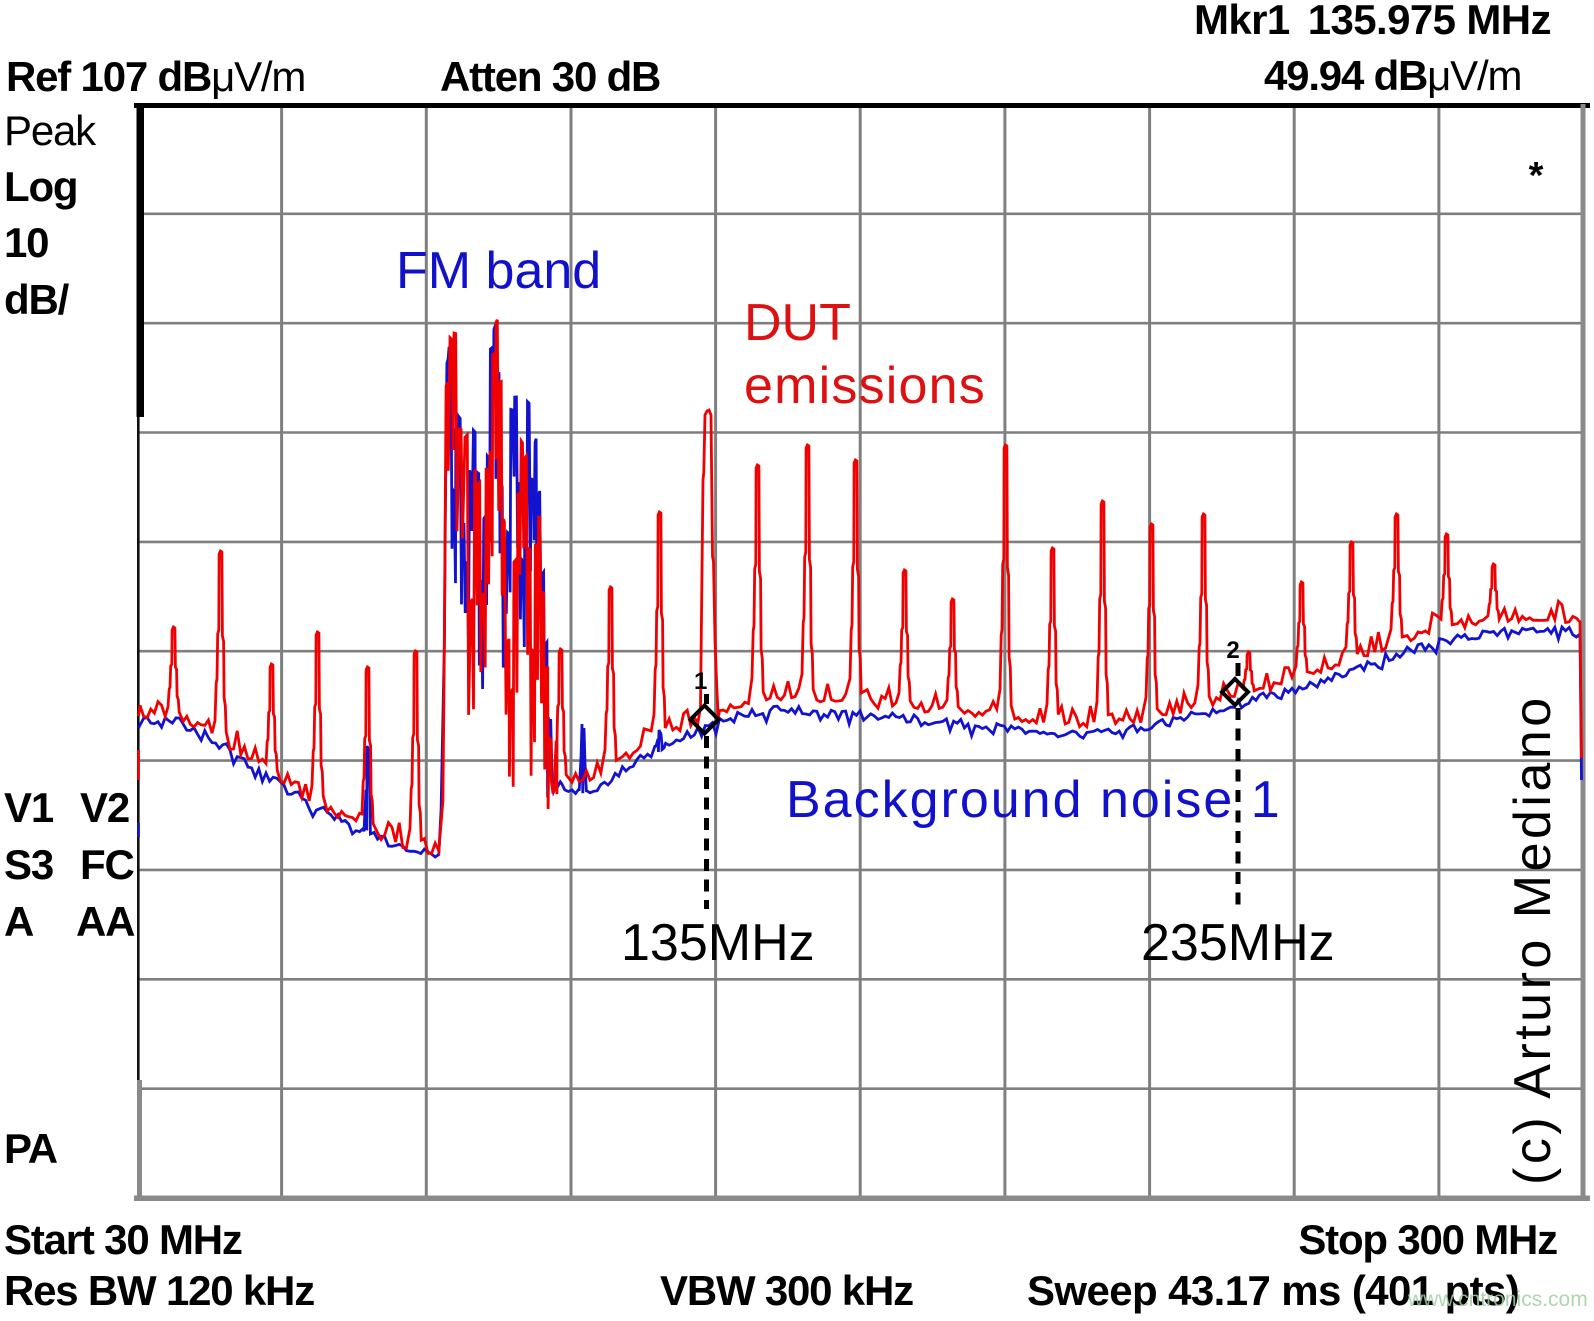 The image size is (1594, 1321). What do you see at coordinates (26, 242) in the screenshot?
I see `svg-text: 10` at bounding box center [26, 242].